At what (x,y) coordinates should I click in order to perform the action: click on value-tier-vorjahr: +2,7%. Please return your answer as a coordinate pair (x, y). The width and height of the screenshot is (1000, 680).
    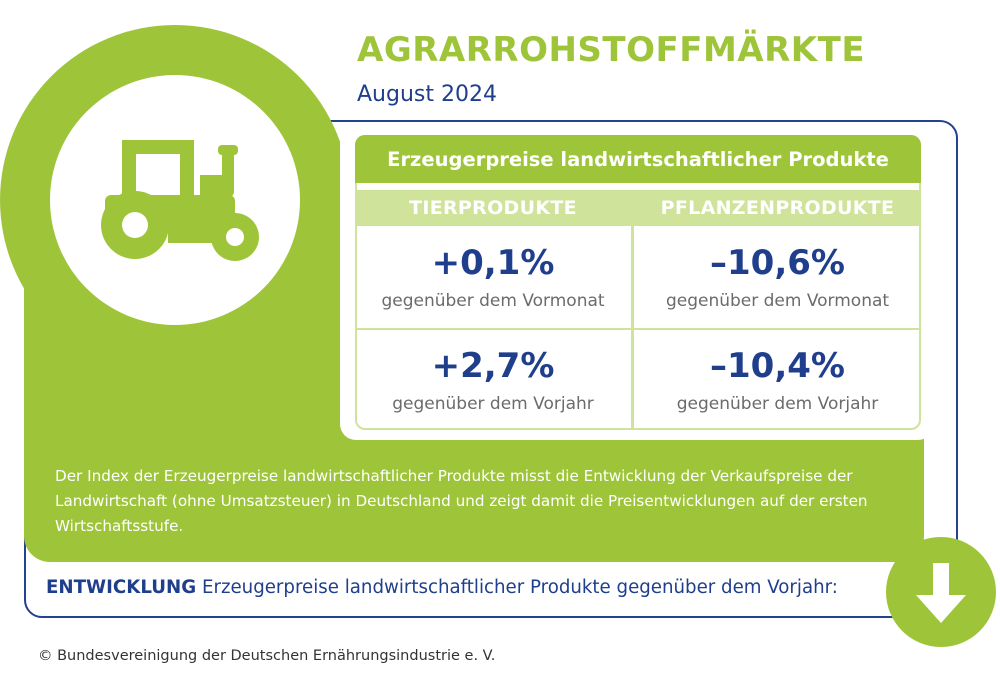
    Looking at the image, I should click on (493, 366).